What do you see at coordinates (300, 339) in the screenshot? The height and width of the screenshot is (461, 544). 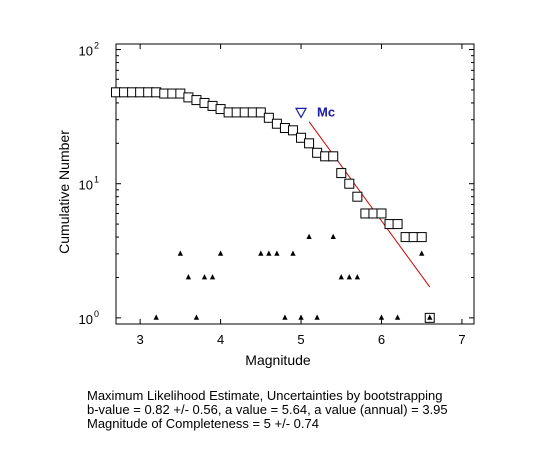 I see `x-tick-label: 5` at bounding box center [300, 339].